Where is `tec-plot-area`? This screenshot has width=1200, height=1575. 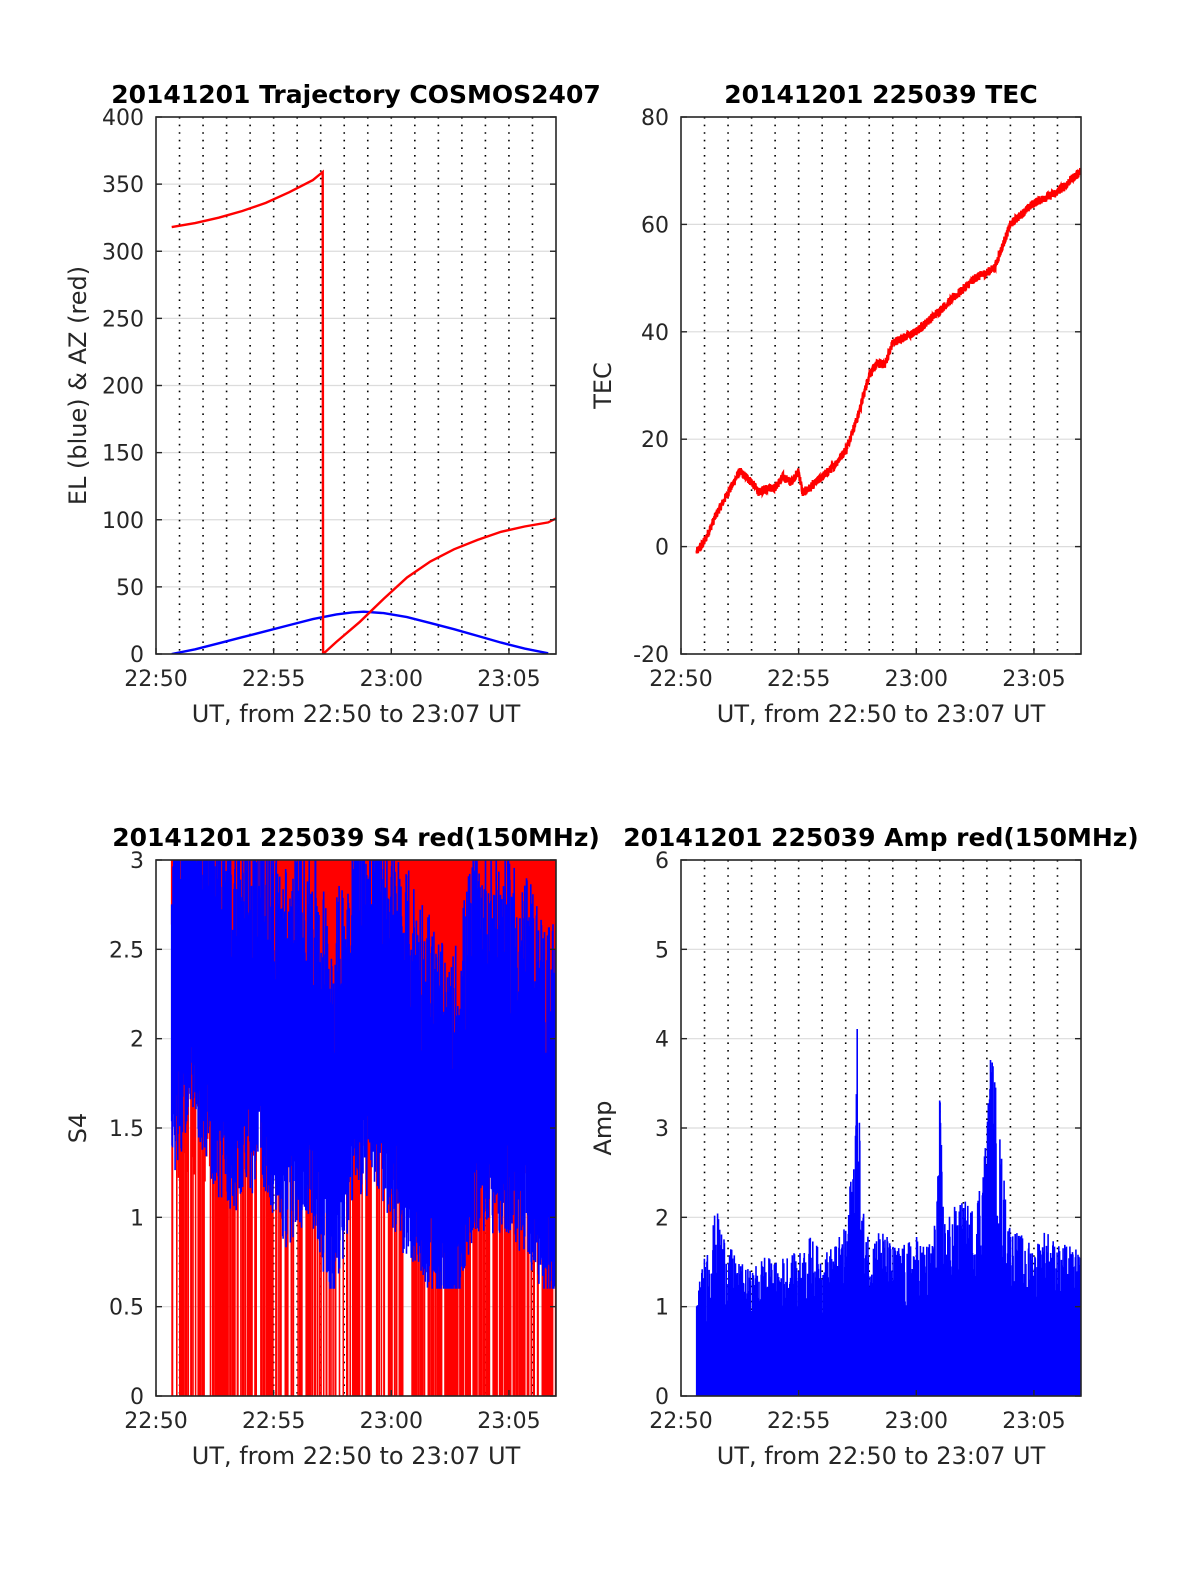 tec-plot-area is located at coordinates (888, 360).